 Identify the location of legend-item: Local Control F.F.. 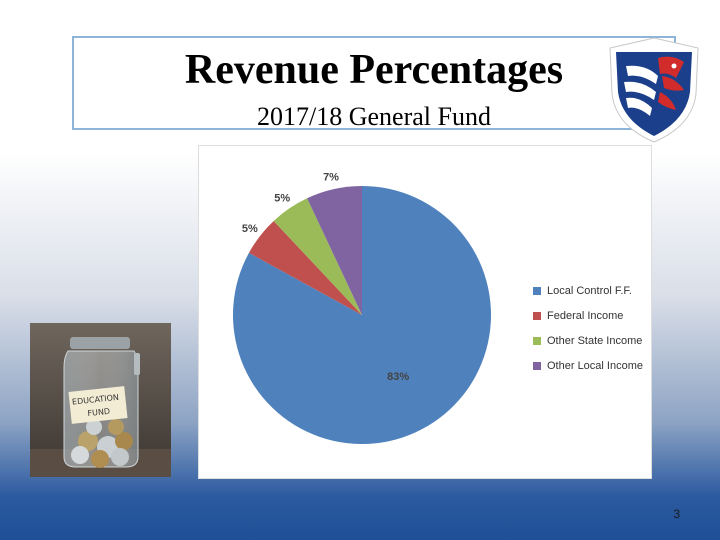
(588, 290).